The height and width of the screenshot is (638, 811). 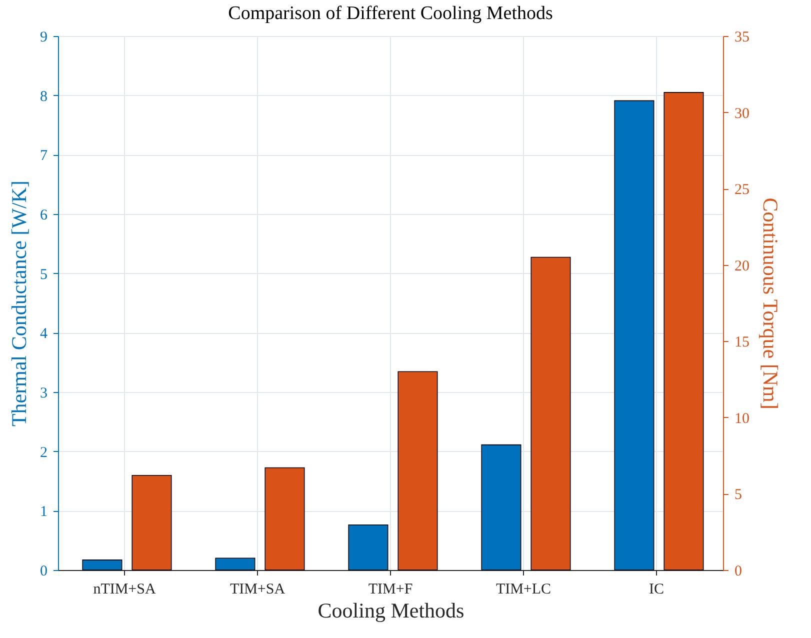 What do you see at coordinates (742, 114) in the screenshot?
I see `y2-tick-label: 30` at bounding box center [742, 114].